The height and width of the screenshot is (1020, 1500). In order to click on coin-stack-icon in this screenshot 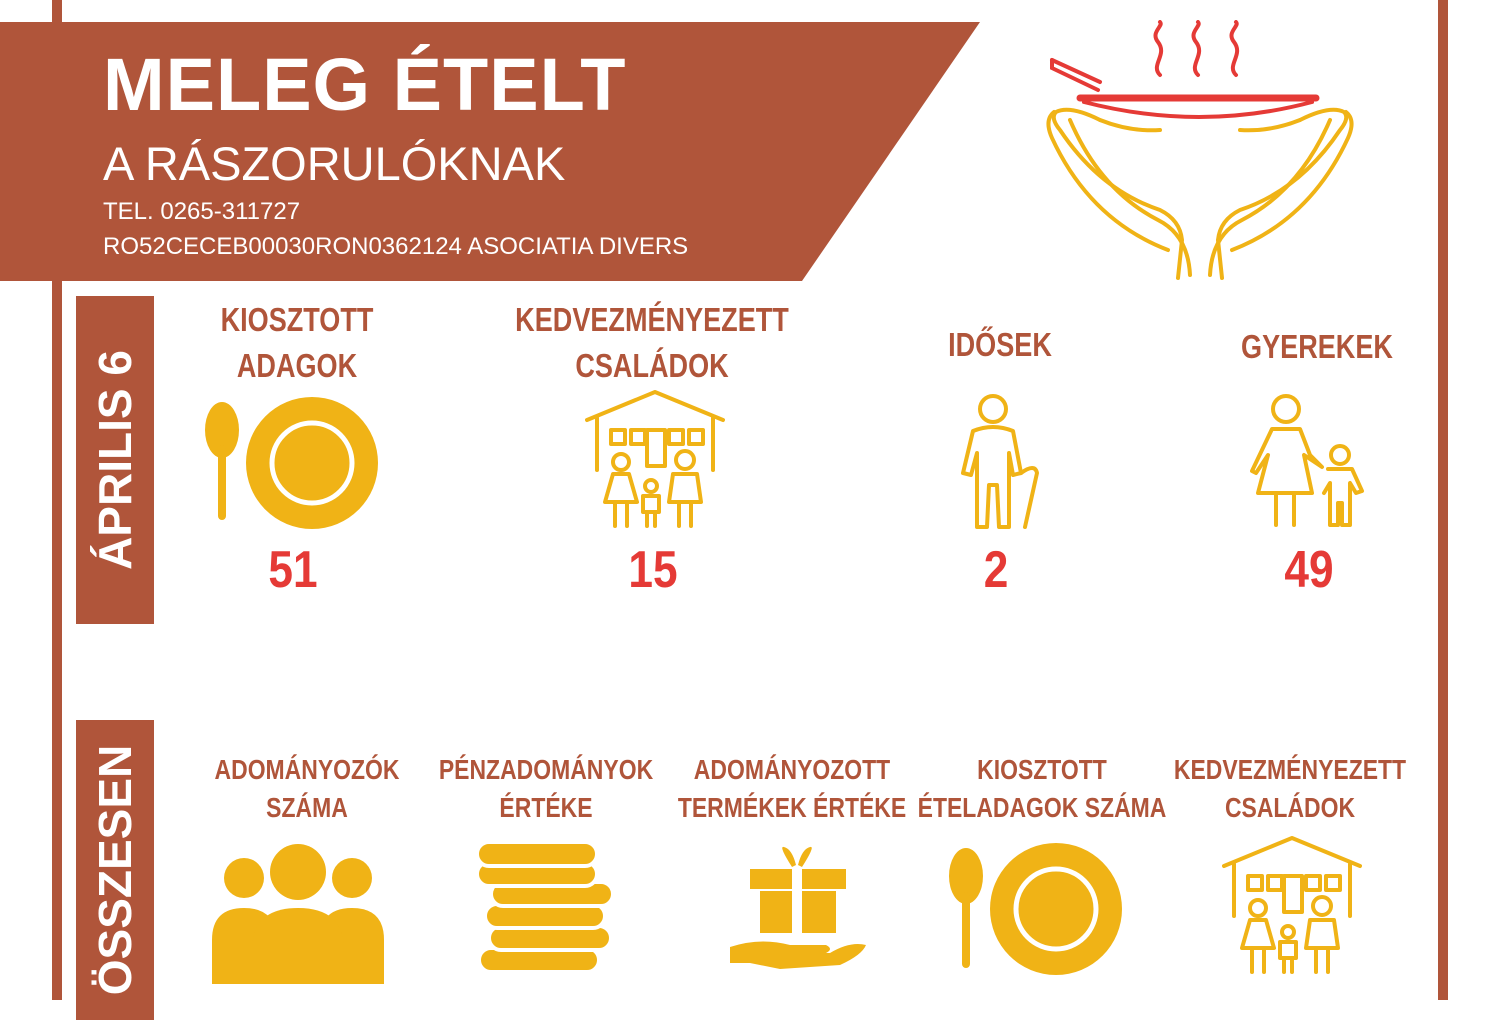, I will do `click(545, 908)`.